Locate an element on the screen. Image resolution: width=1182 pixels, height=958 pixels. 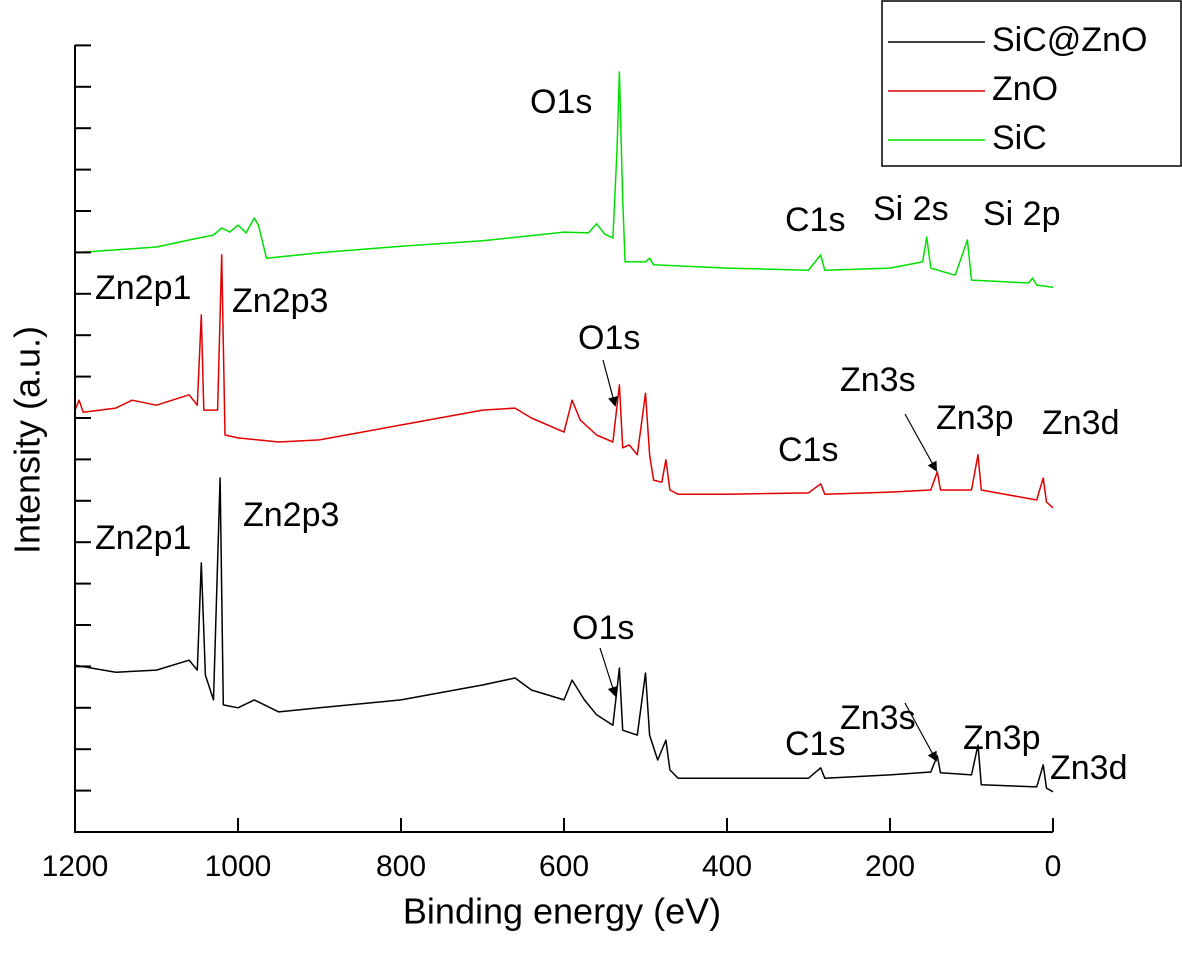
legend-label: SiC@ZnO is located at coordinates (1069, 40).